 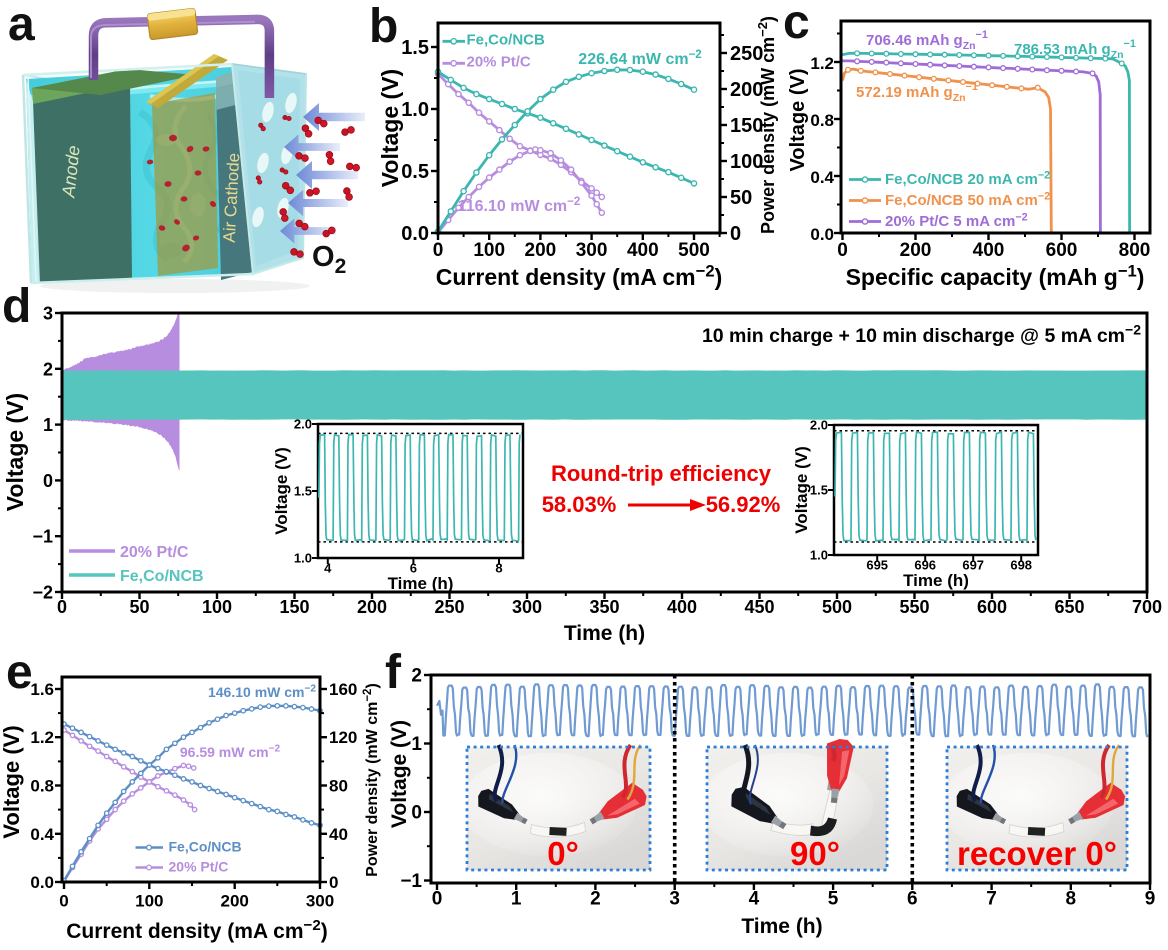 I want to click on svg-text: 8, so click(x=1071, y=899).